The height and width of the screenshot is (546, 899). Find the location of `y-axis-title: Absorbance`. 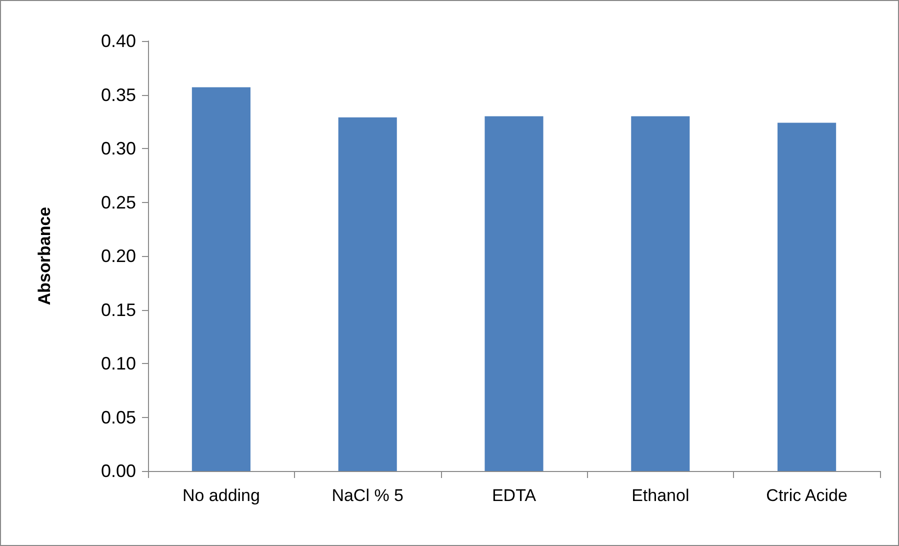

y-axis-title: Absorbance is located at coordinates (44, 256).